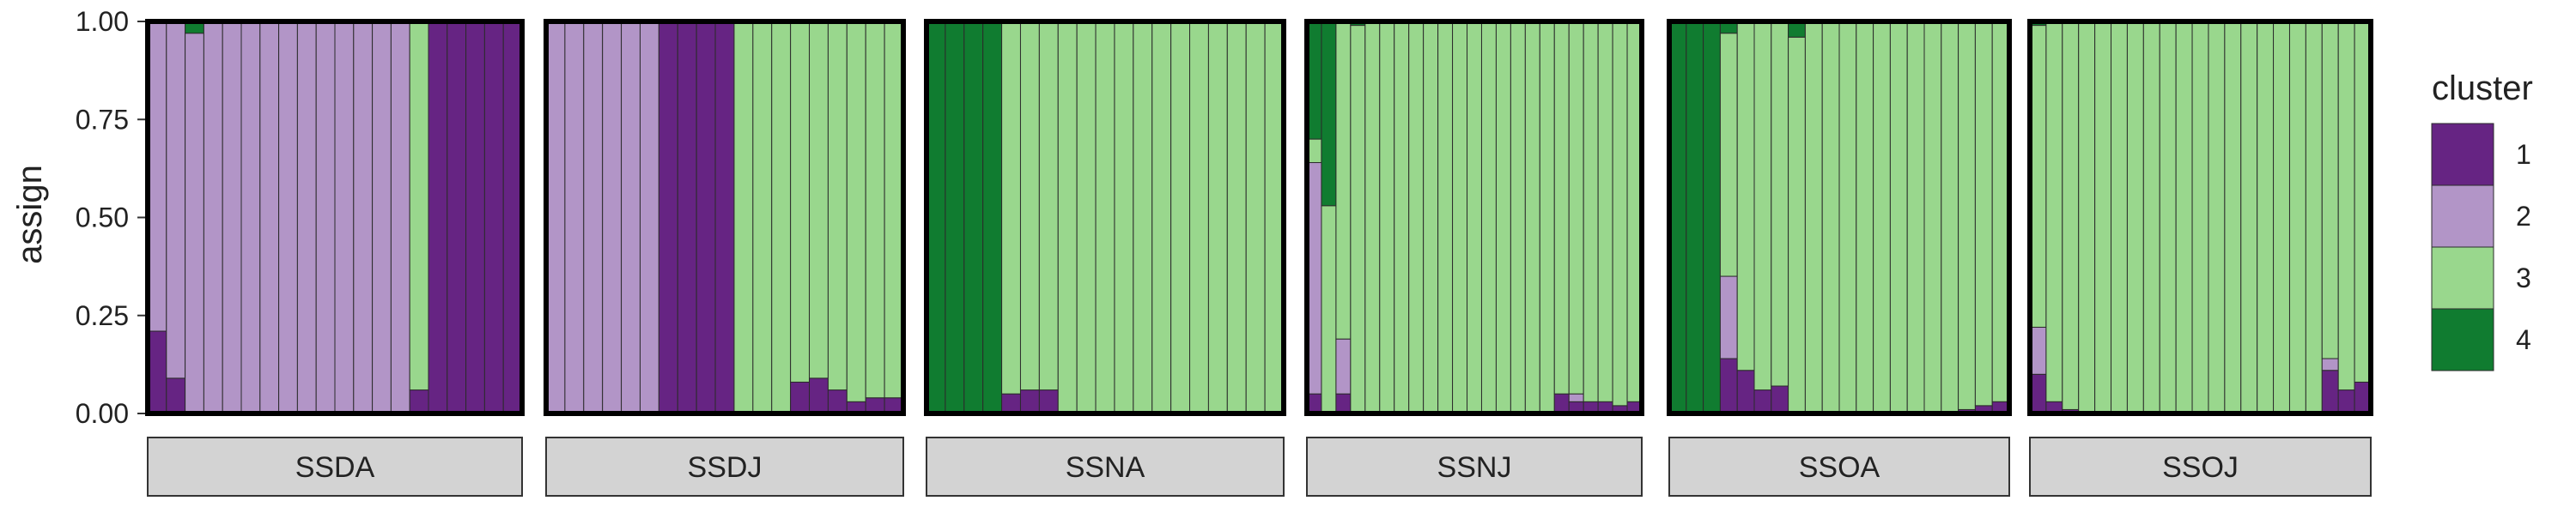 This screenshot has height=519, width=2576. Describe the element at coordinates (102, 413) in the screenshot. I see `y-tick-label: 0.00` at that location.